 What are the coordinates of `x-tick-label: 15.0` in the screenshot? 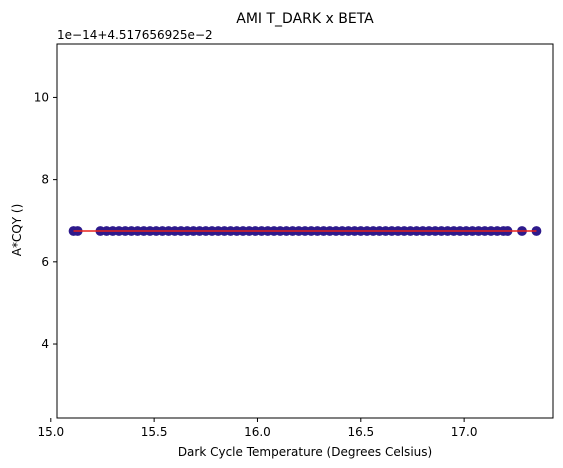 It's located at (50, 432).